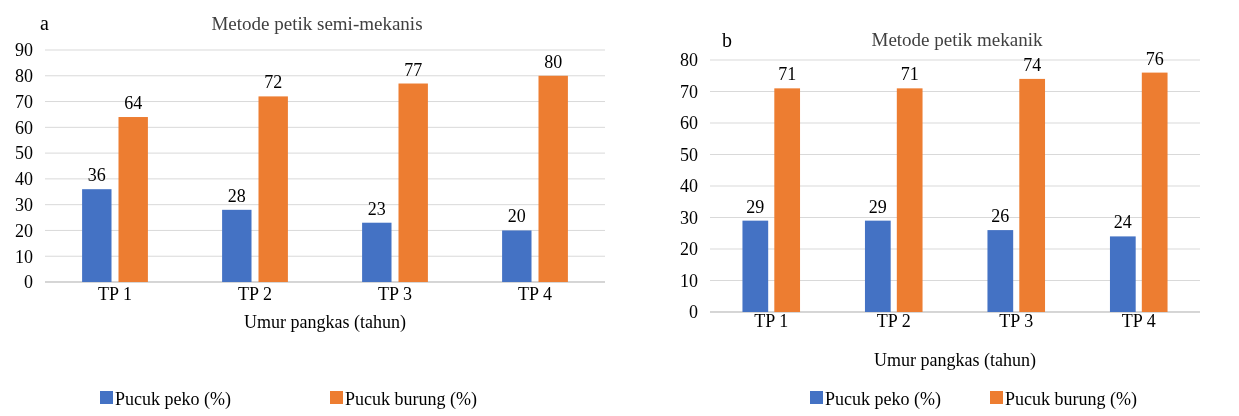 This screenshot has height=416, width=1239. I want to click on data-label: 64, so click(133, 103).